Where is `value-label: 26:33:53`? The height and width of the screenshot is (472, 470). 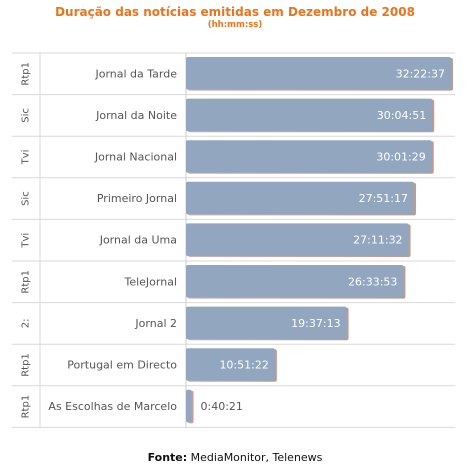 value-label: 26:33:53 is located at coordinates (372, 281).